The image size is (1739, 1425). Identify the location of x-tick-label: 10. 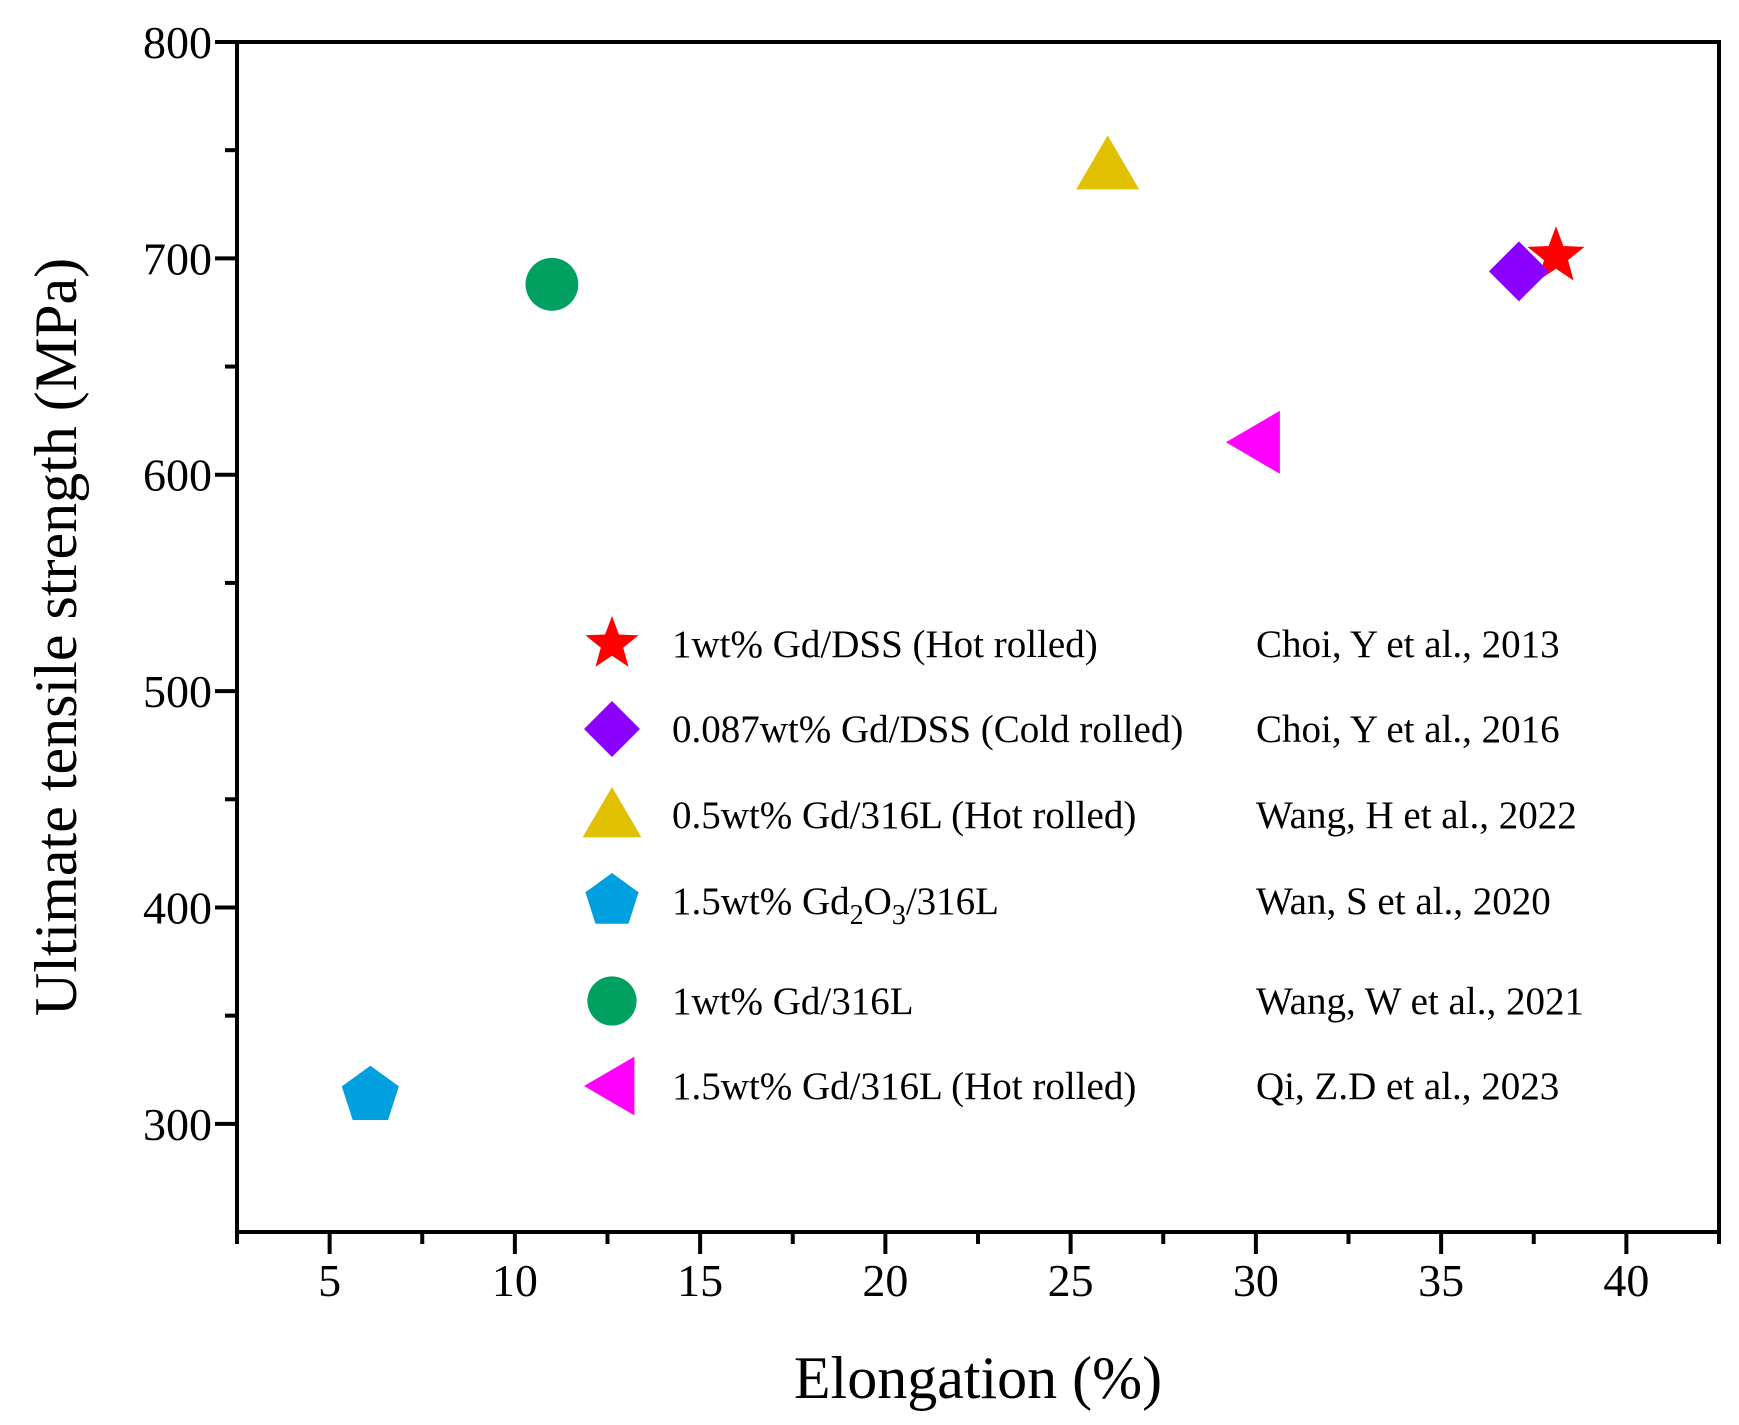
(515, 1280).